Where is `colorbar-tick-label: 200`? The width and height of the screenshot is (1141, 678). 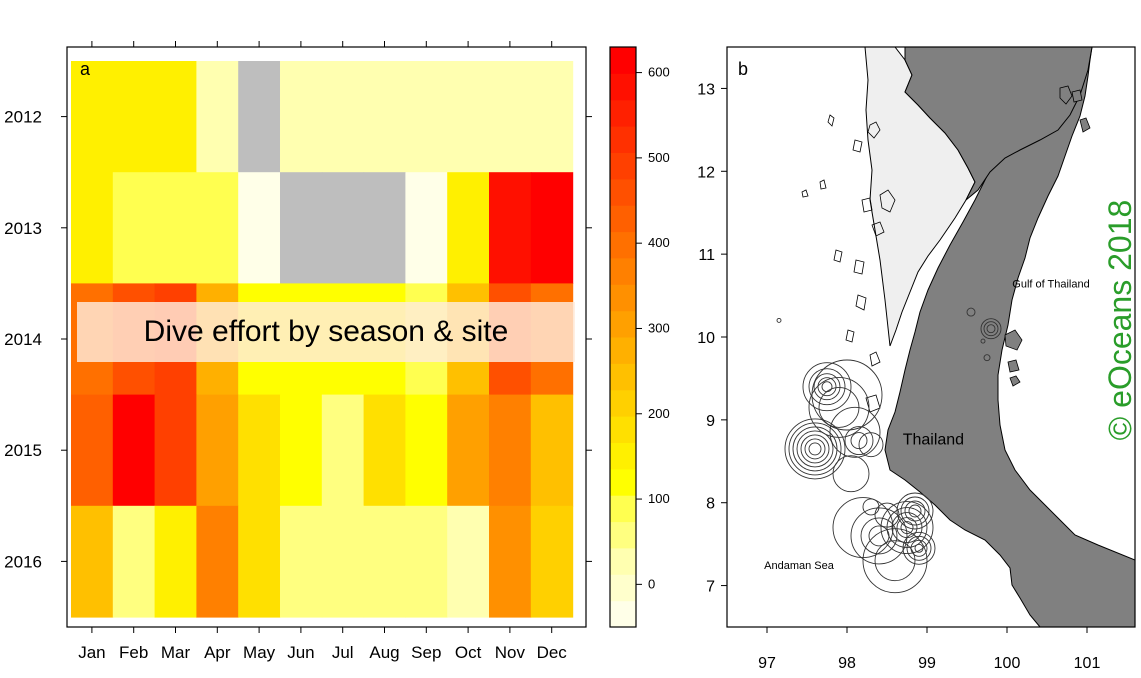 colorbar-tick-label: 200 is located at coordinates (659, 413).